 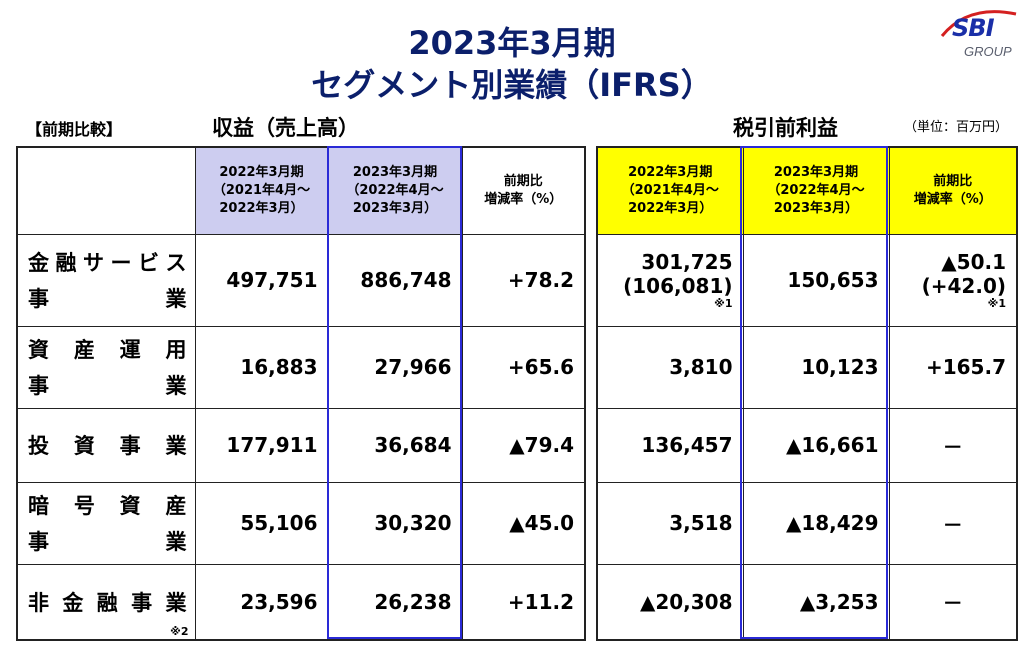 I want to click on revenue-change-value: +11.2, so click(x=523, y=602).